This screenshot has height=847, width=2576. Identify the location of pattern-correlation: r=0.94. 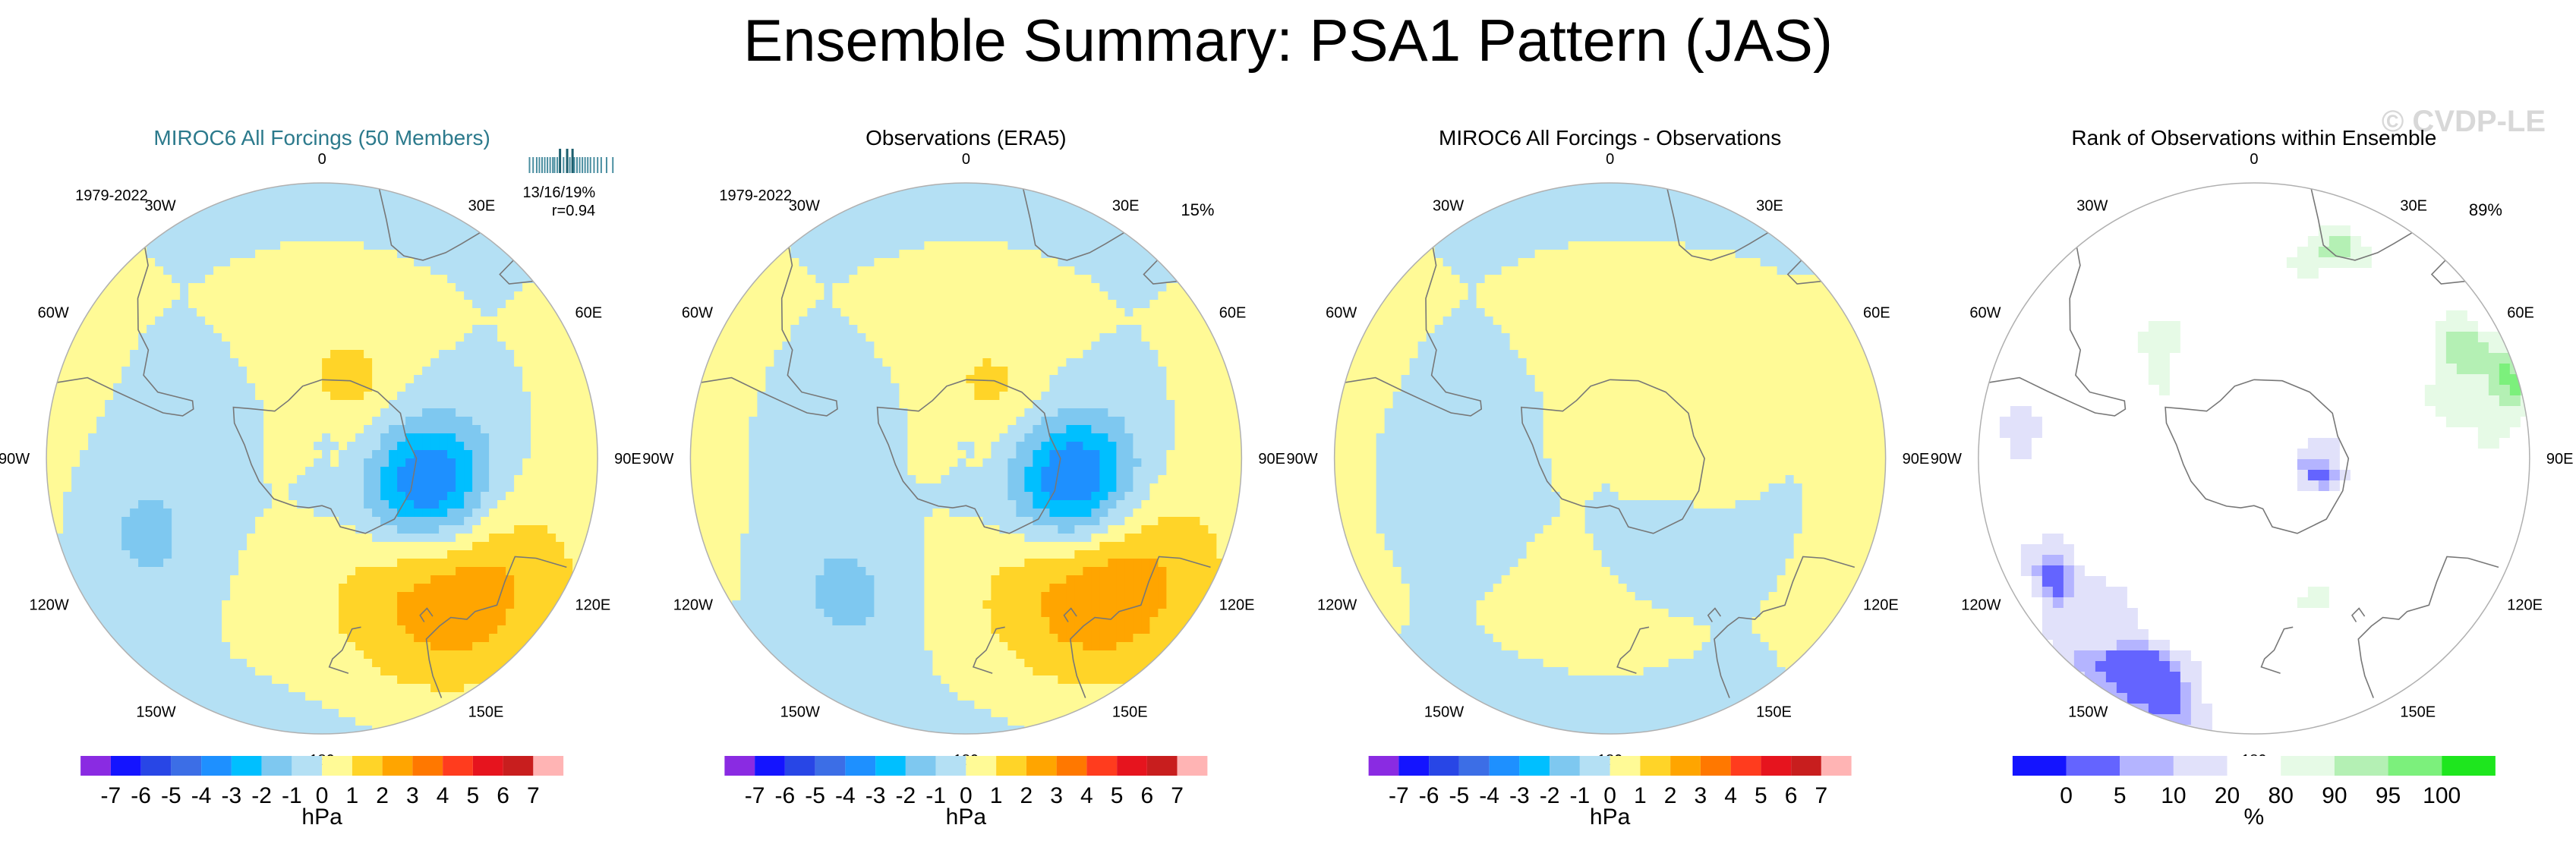
(573, 211).